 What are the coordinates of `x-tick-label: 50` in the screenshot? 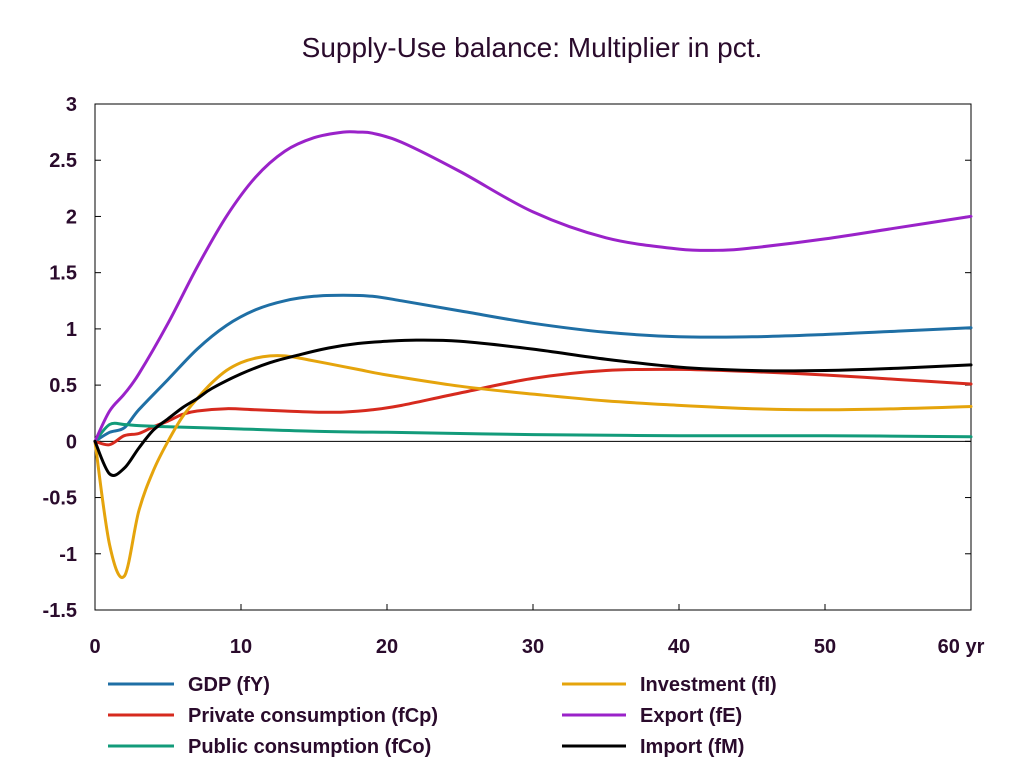 It's located at (825, 647).